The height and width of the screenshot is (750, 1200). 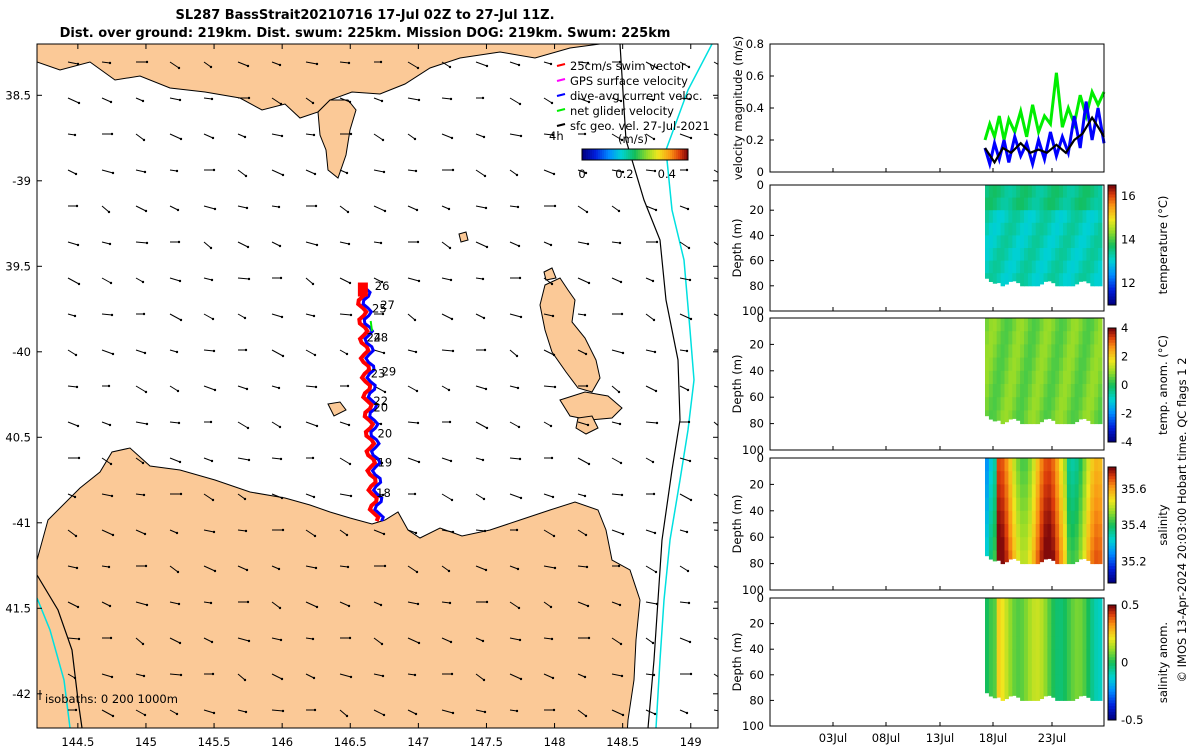 What do you see at coordinates (561, 95) in the screenshot?
I see `legend-swatch` at bounding box center [561, 95].